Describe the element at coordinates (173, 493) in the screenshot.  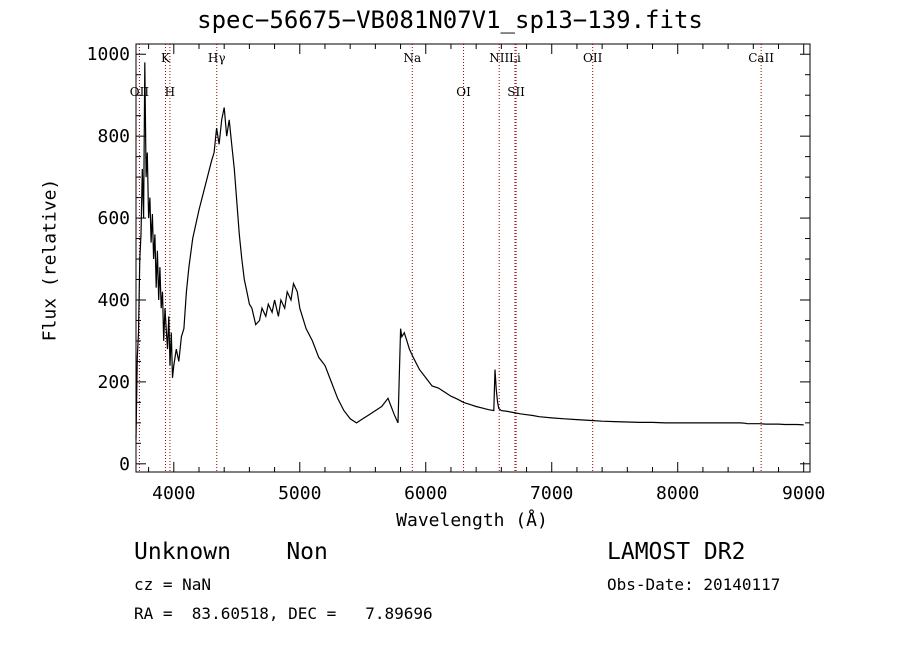
I see `x-tick-label: 4000` at that location.